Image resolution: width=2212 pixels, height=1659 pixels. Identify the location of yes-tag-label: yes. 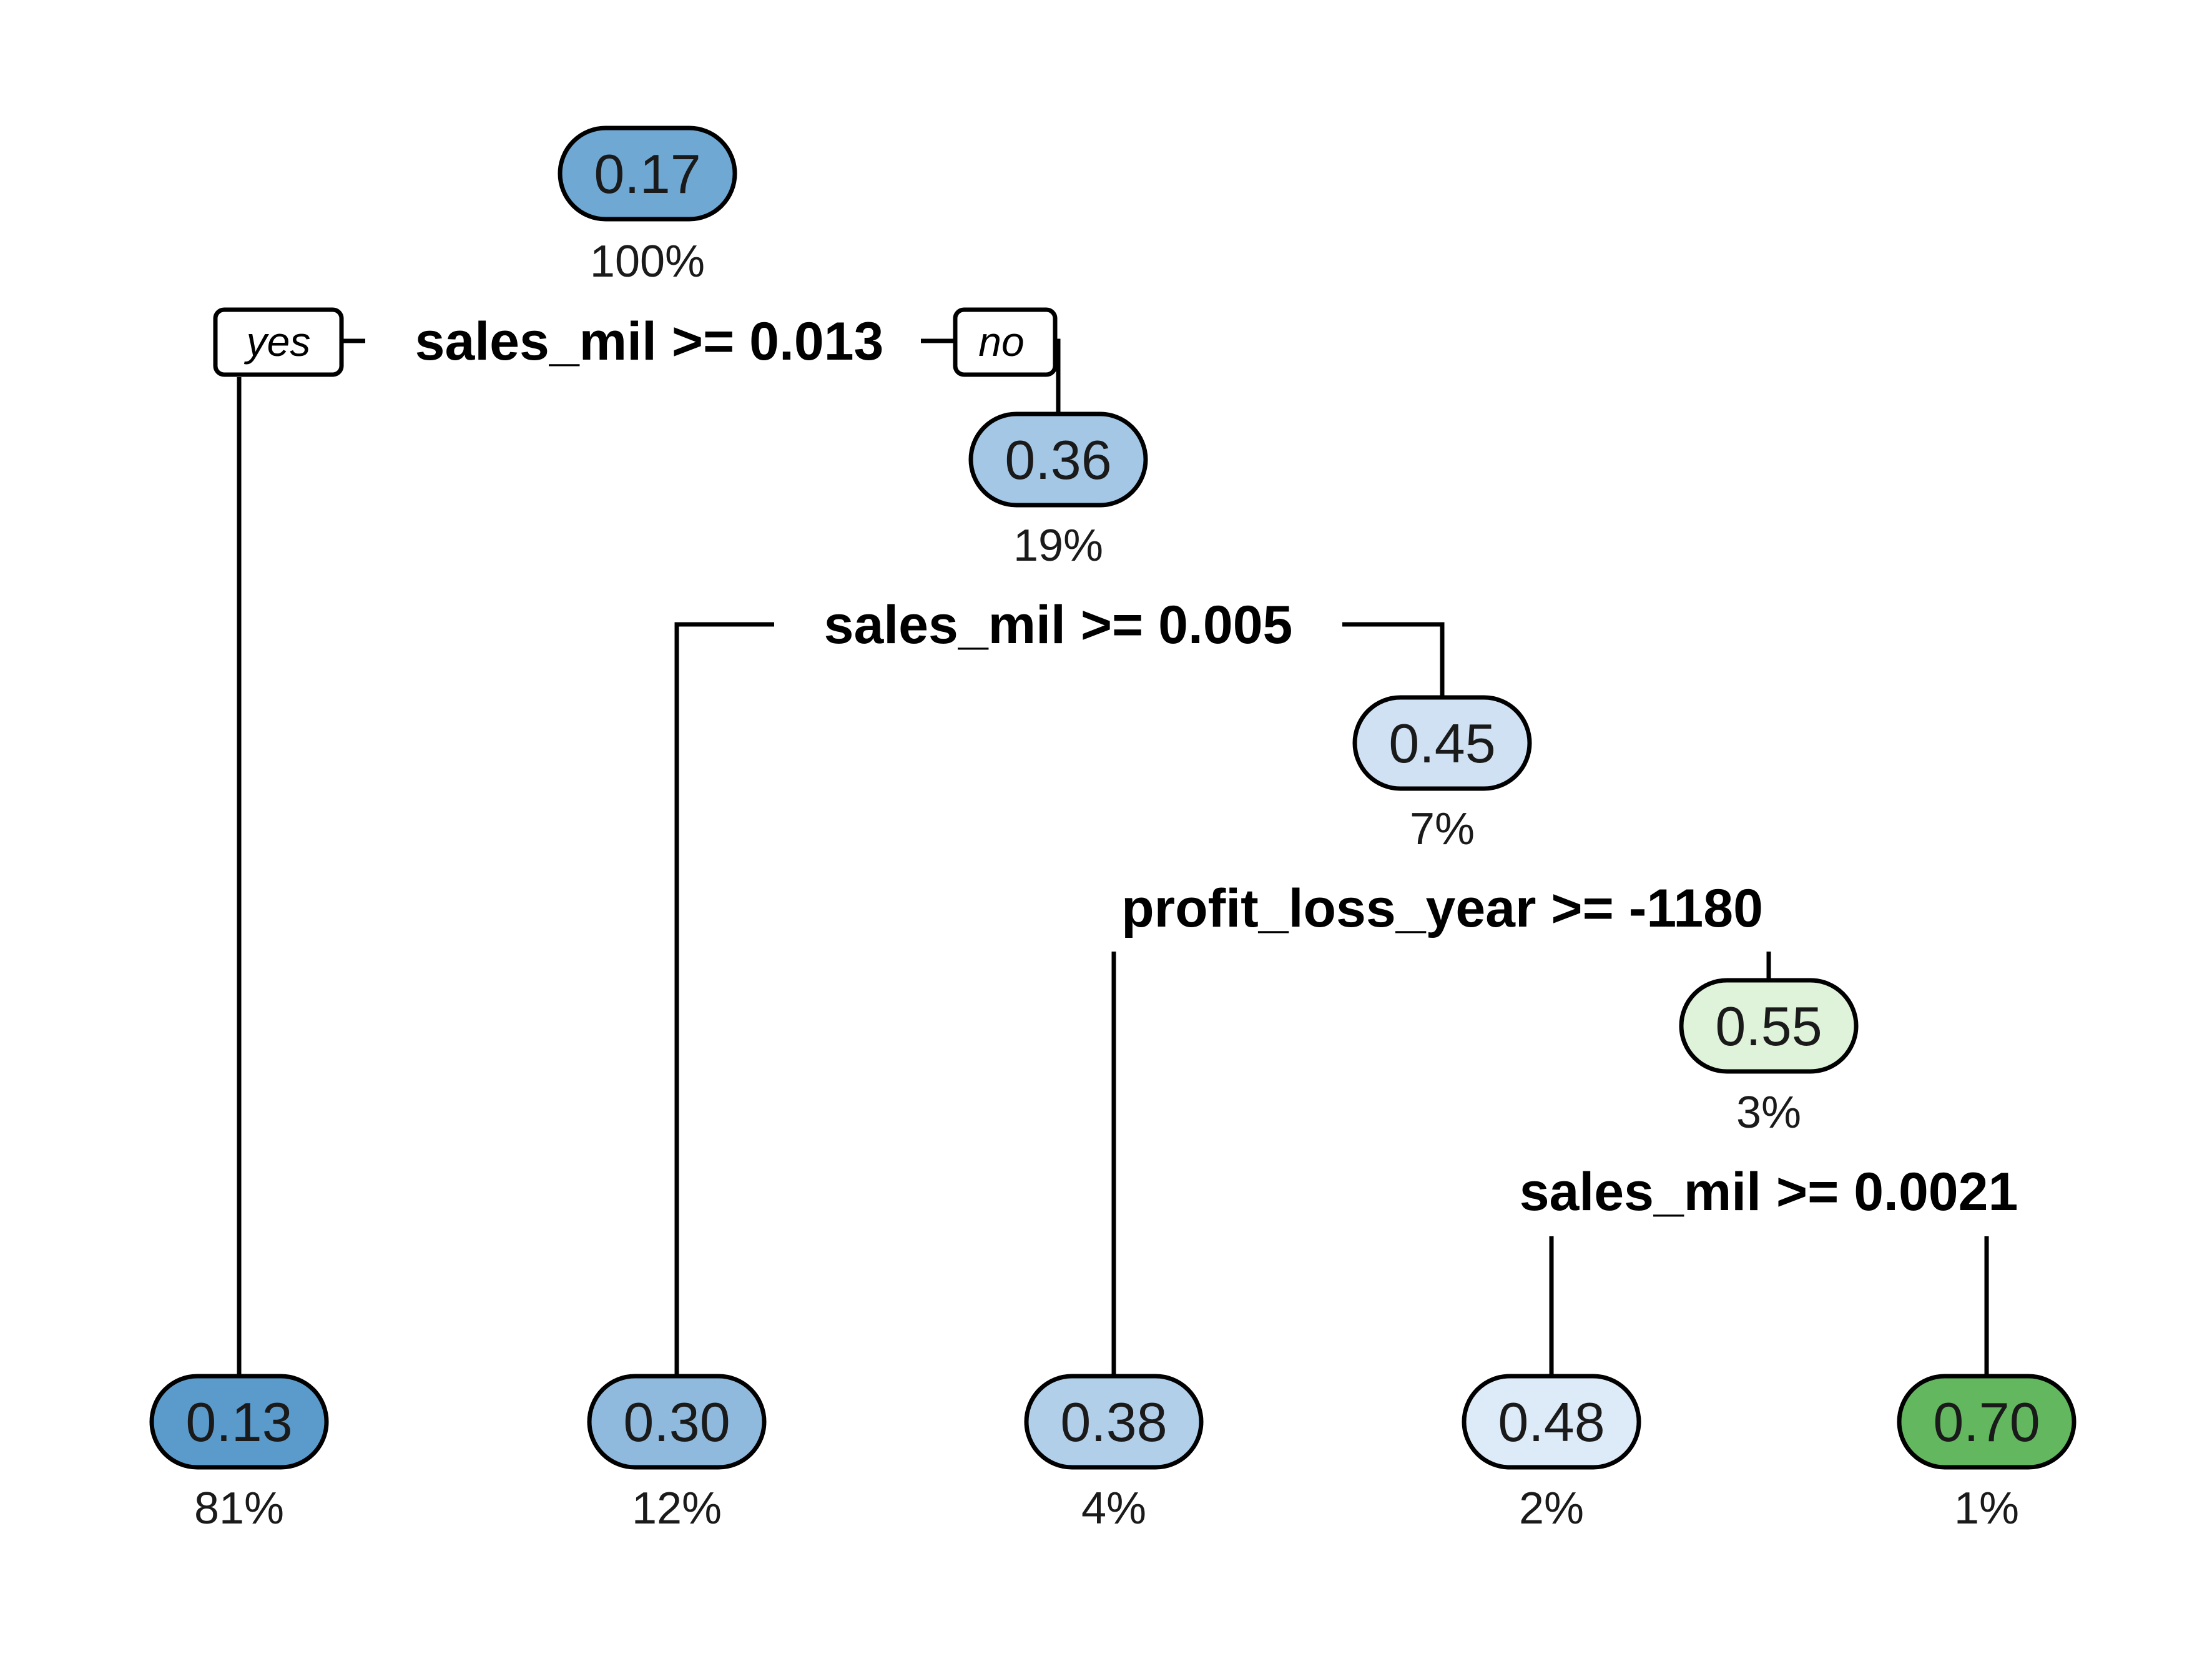
(277, 341).